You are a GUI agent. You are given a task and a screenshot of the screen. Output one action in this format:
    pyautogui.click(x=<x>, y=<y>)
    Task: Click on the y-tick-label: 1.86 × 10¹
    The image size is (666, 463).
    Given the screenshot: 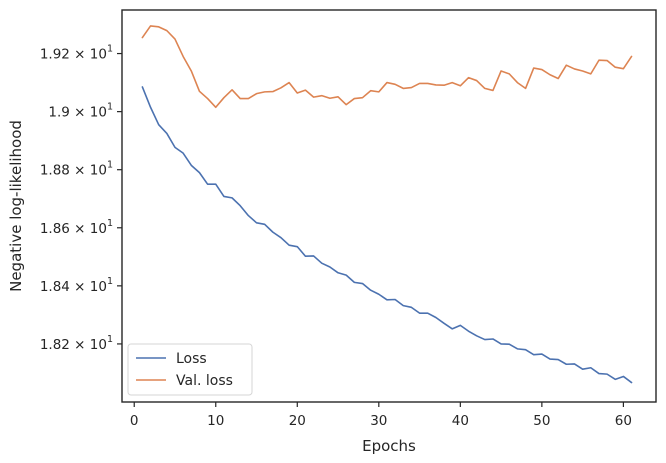 What is the action you would take?
    pyautogui.click(x=76, y=227)
    